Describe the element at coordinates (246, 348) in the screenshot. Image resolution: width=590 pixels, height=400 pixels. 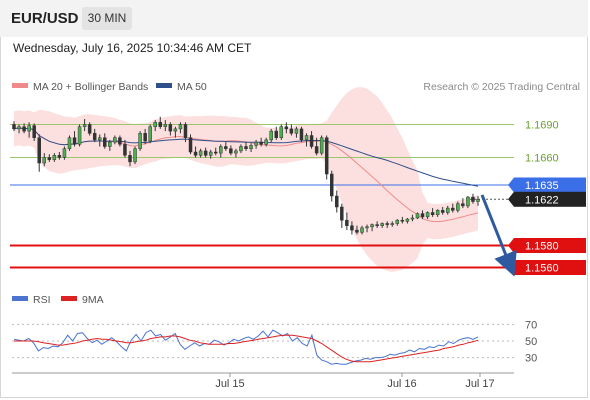
I see `rsi-ma-line` at that location.